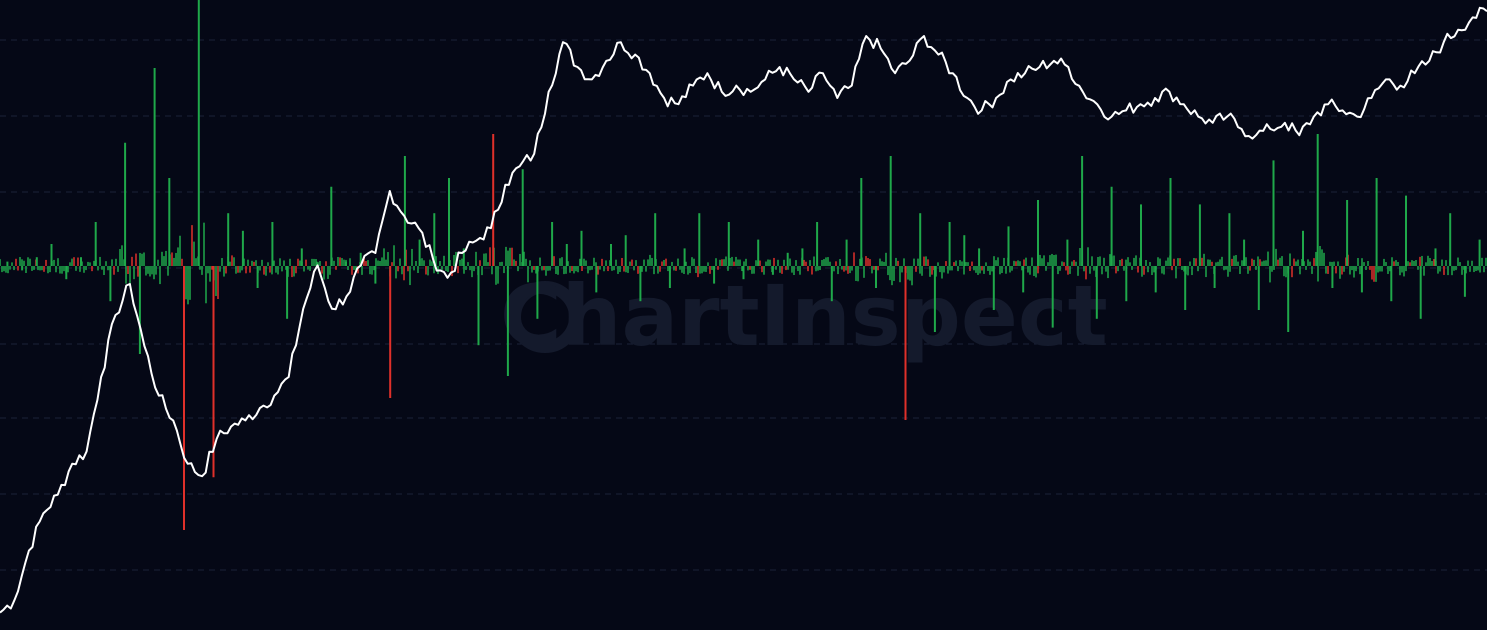 The width and height of the screenshot is (1487, 630). Describe the element at coordinates (545, 317) in the screenshot. I see `watermark-logo-icon` at that location.